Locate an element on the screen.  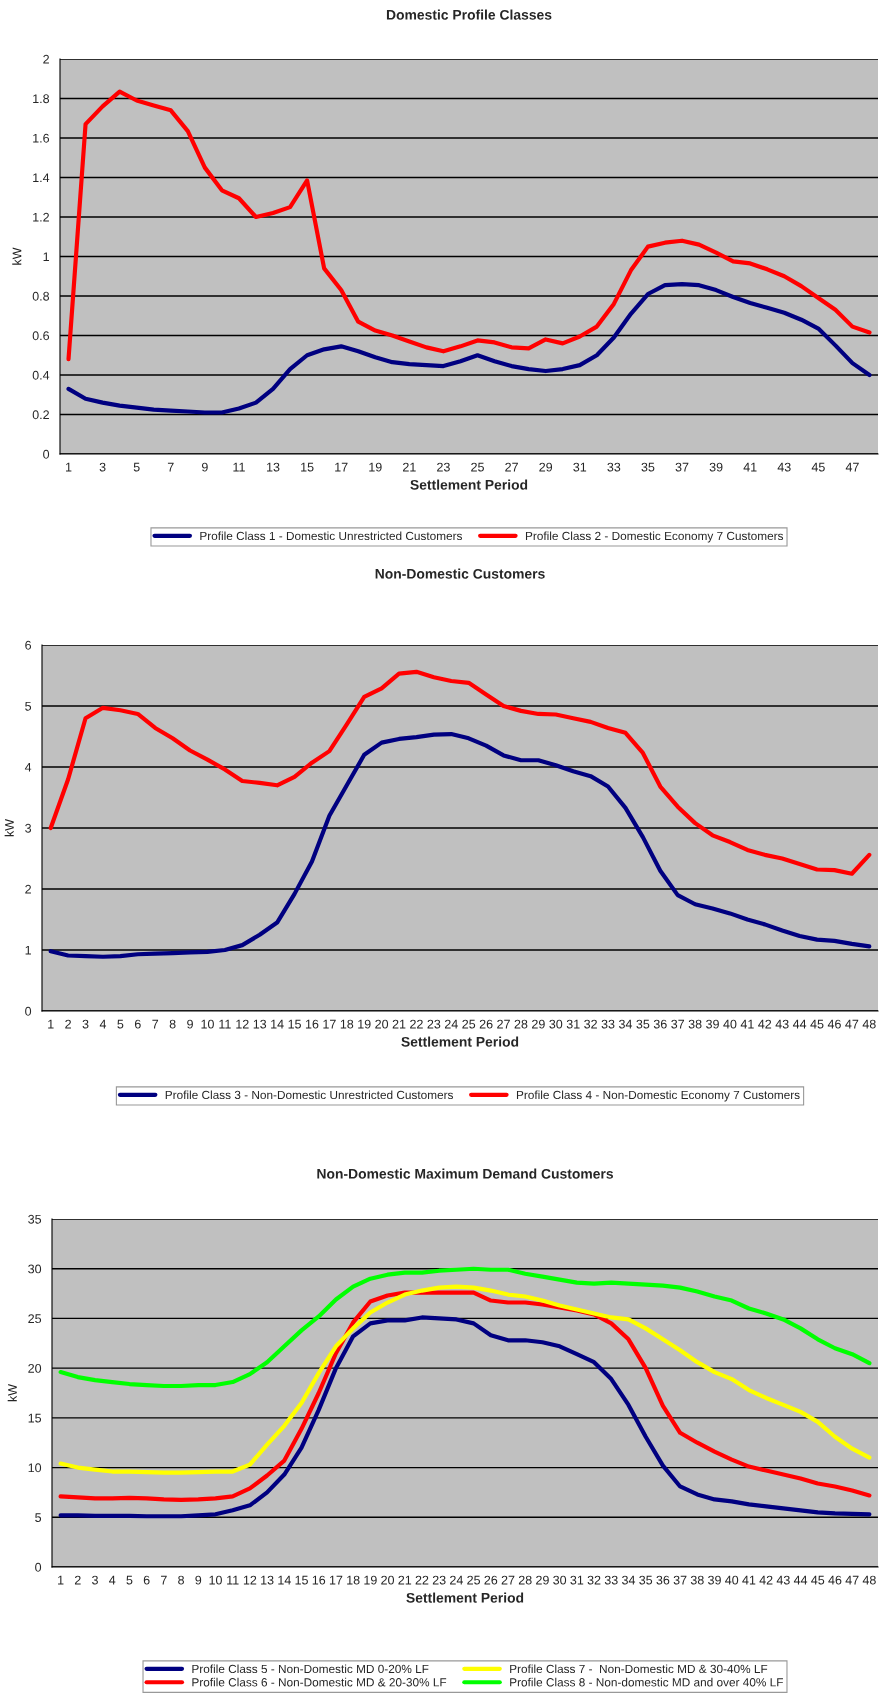
chart-title: Non-Domestic Customers is located at coordinates (460, 573).